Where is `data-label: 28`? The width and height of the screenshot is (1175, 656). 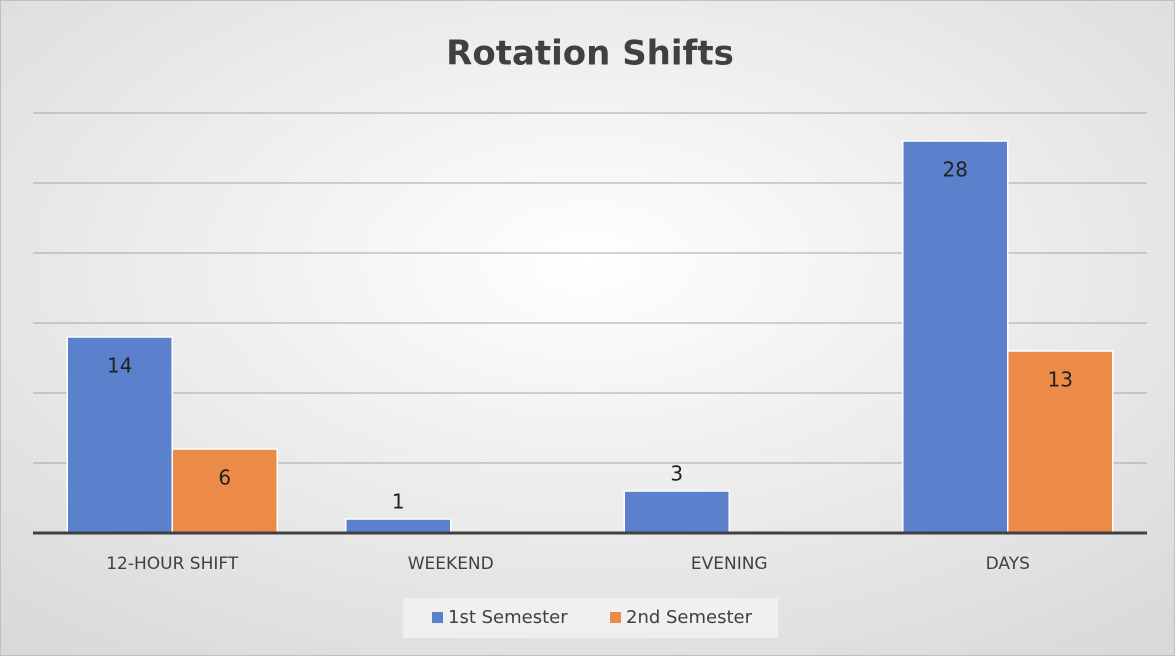
data-label: 28 is located at coordinates (955, 170).